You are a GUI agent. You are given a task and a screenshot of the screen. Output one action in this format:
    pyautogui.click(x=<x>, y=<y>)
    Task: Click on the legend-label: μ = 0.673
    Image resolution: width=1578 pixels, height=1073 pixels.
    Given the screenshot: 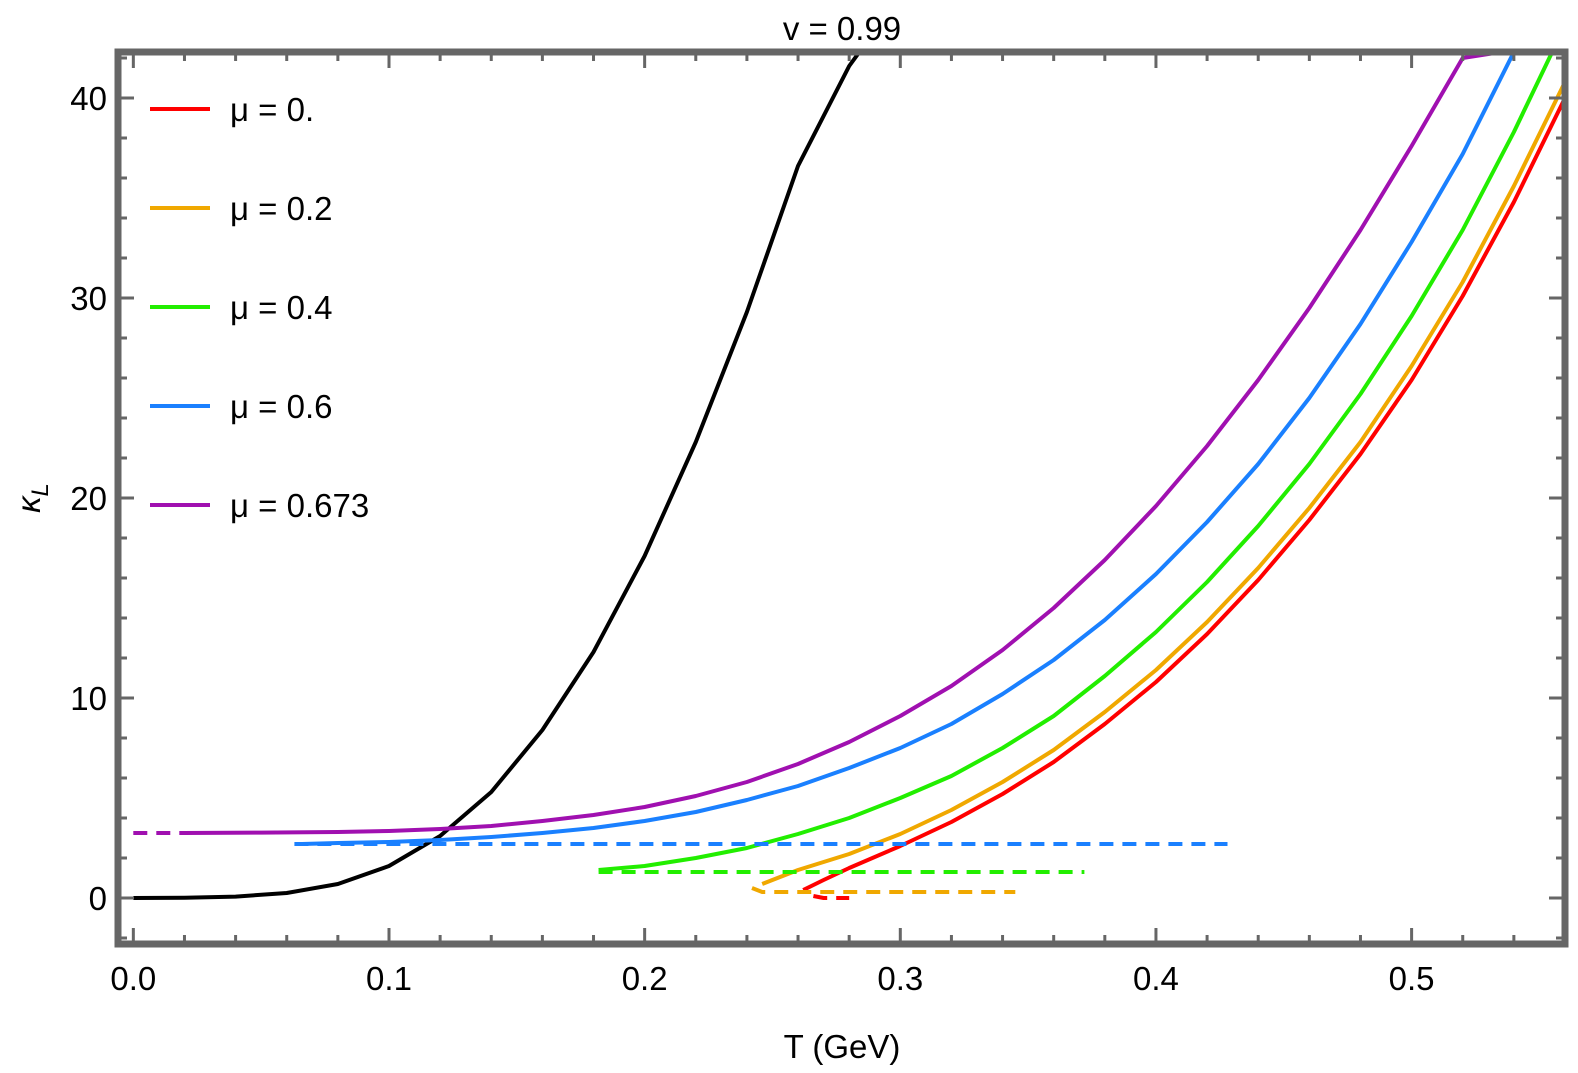 What is the action you would take?
    pyautogui.click(x=299, y=505)
    